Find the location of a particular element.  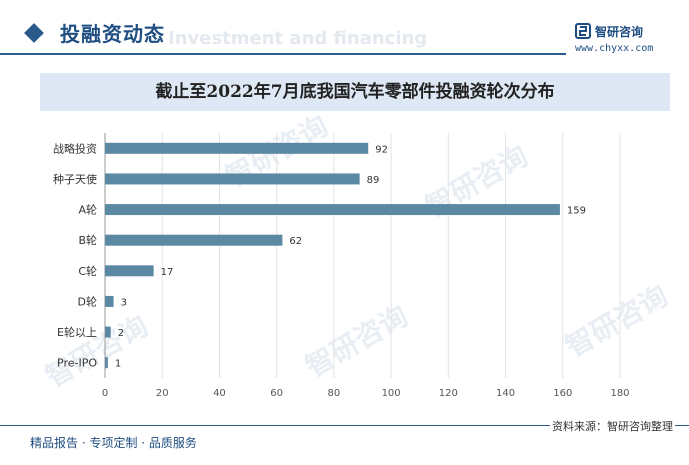

x-tick-label: 0 is located at coordinates (105, 393).